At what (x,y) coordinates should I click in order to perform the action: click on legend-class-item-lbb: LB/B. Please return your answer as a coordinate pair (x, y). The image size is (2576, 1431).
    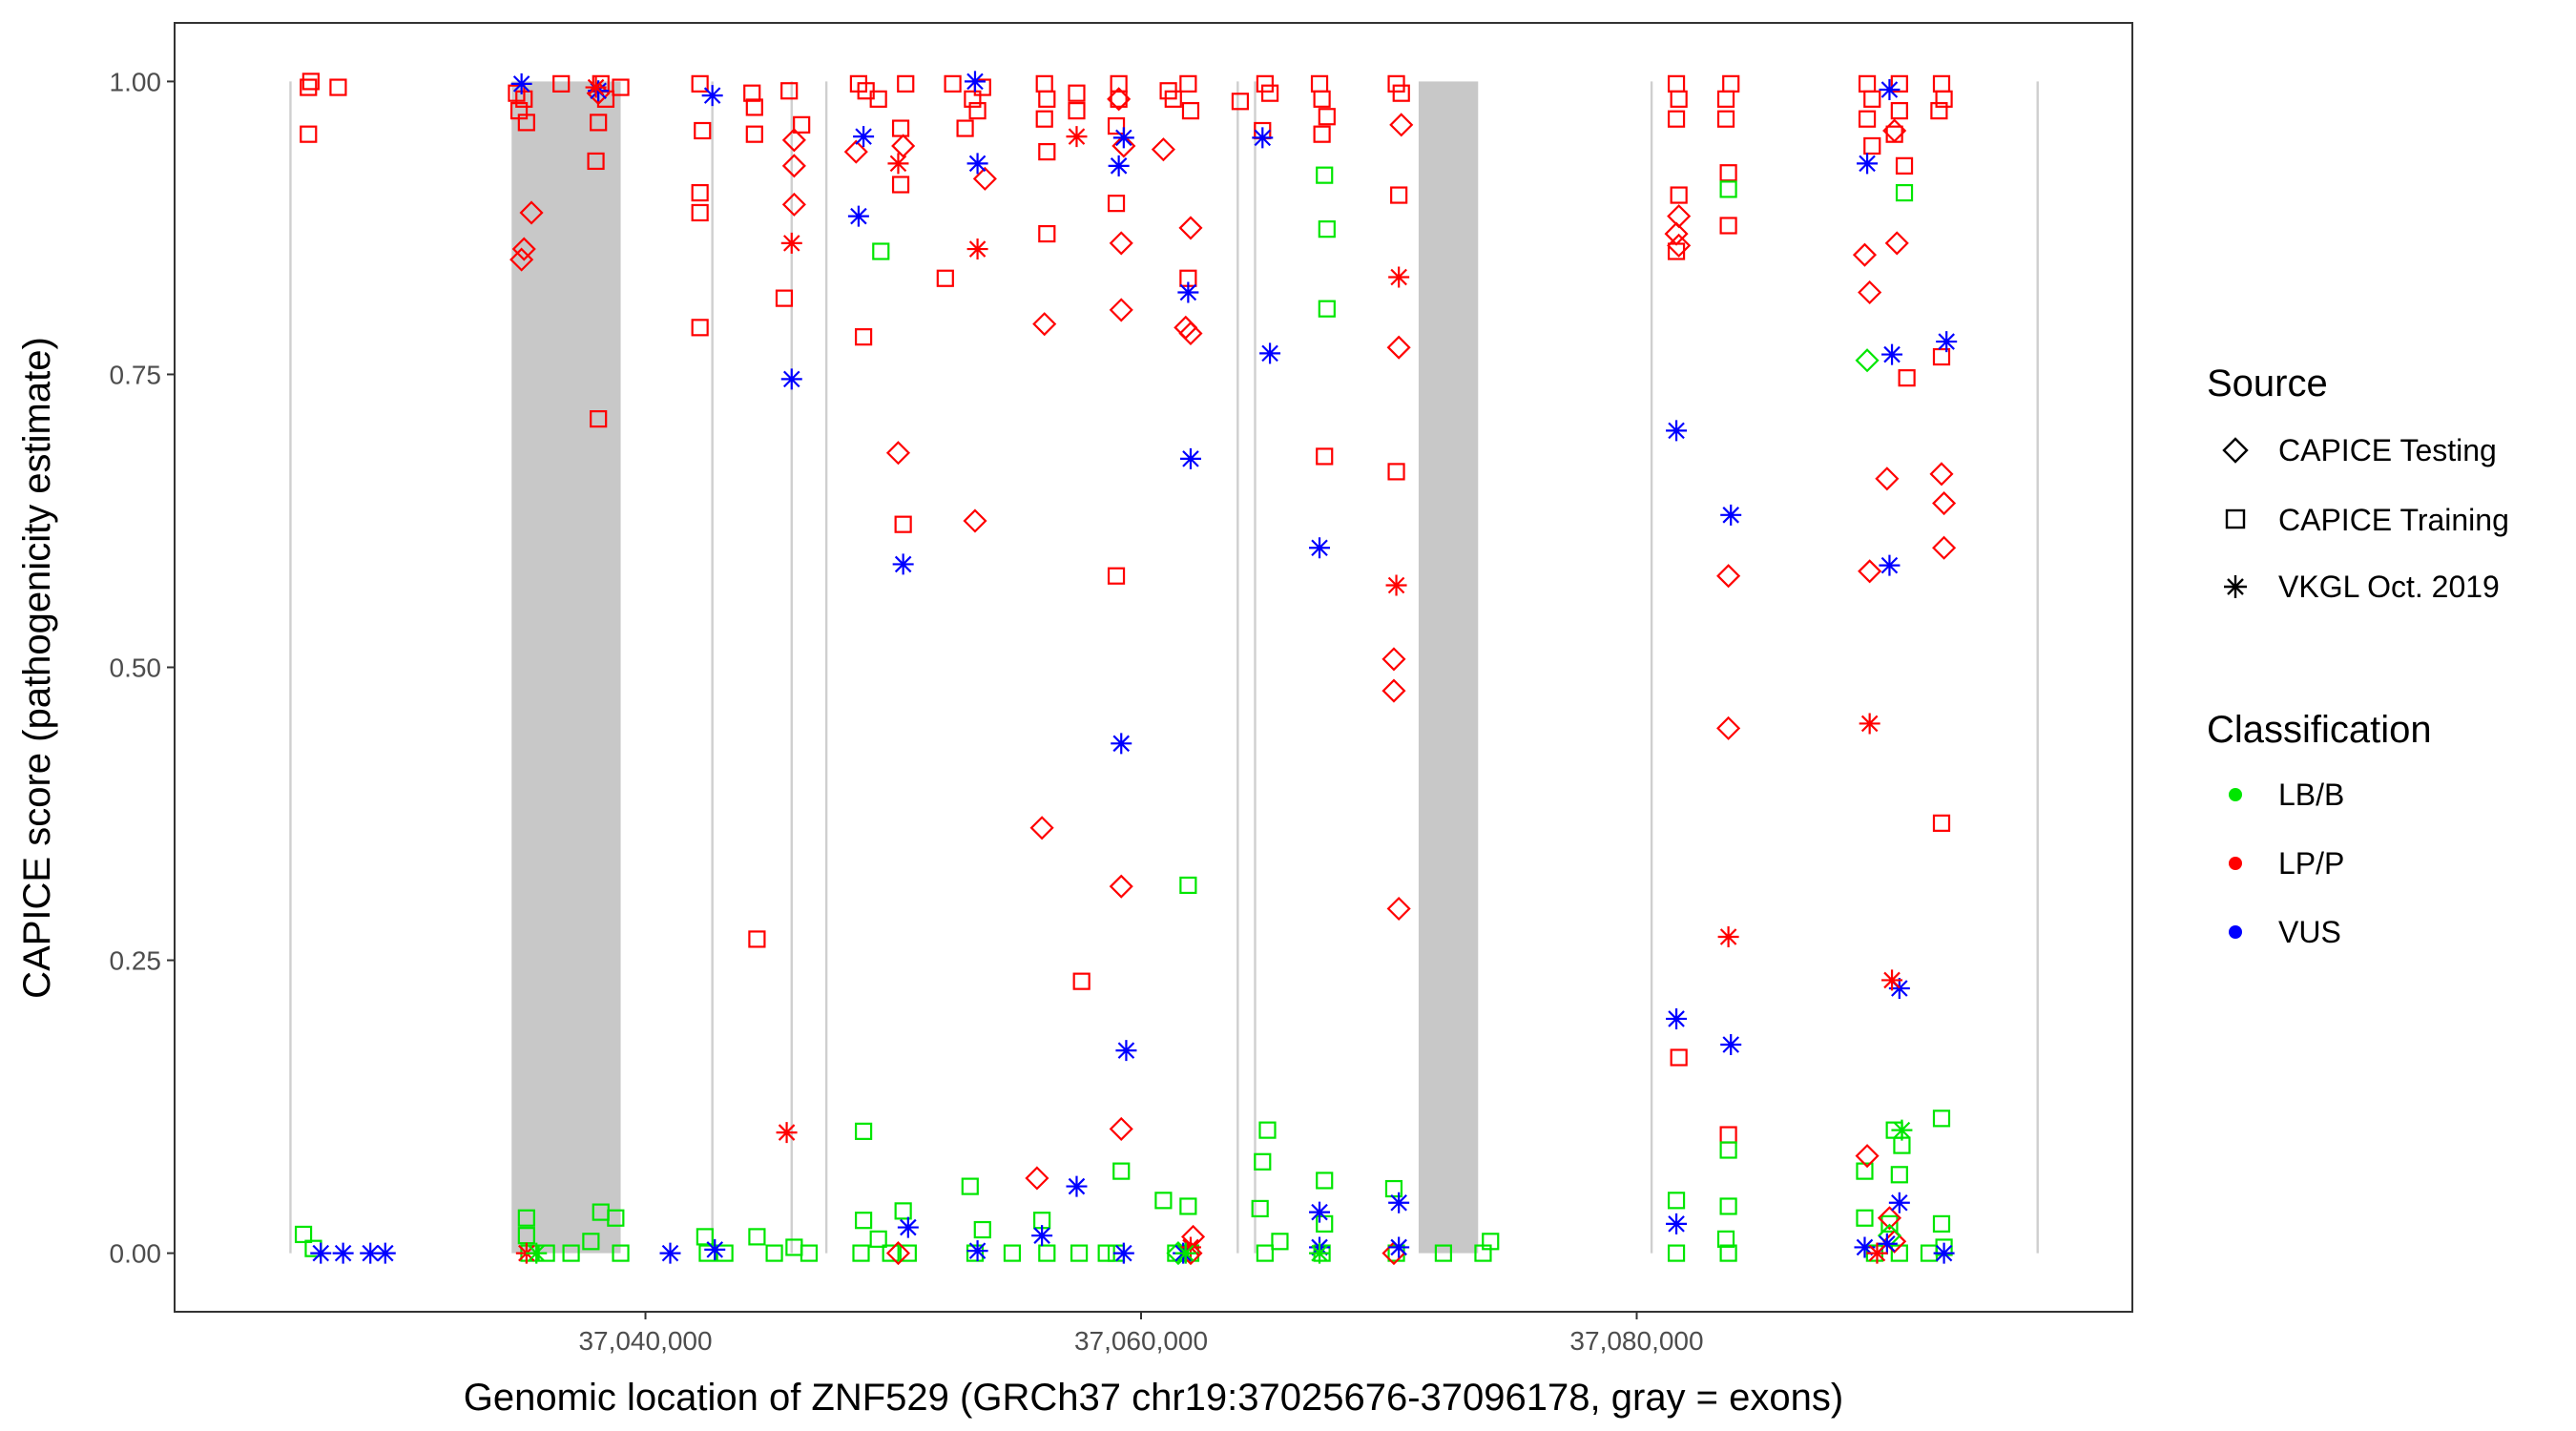
    Looking at the image, I should click on (2286, 795).